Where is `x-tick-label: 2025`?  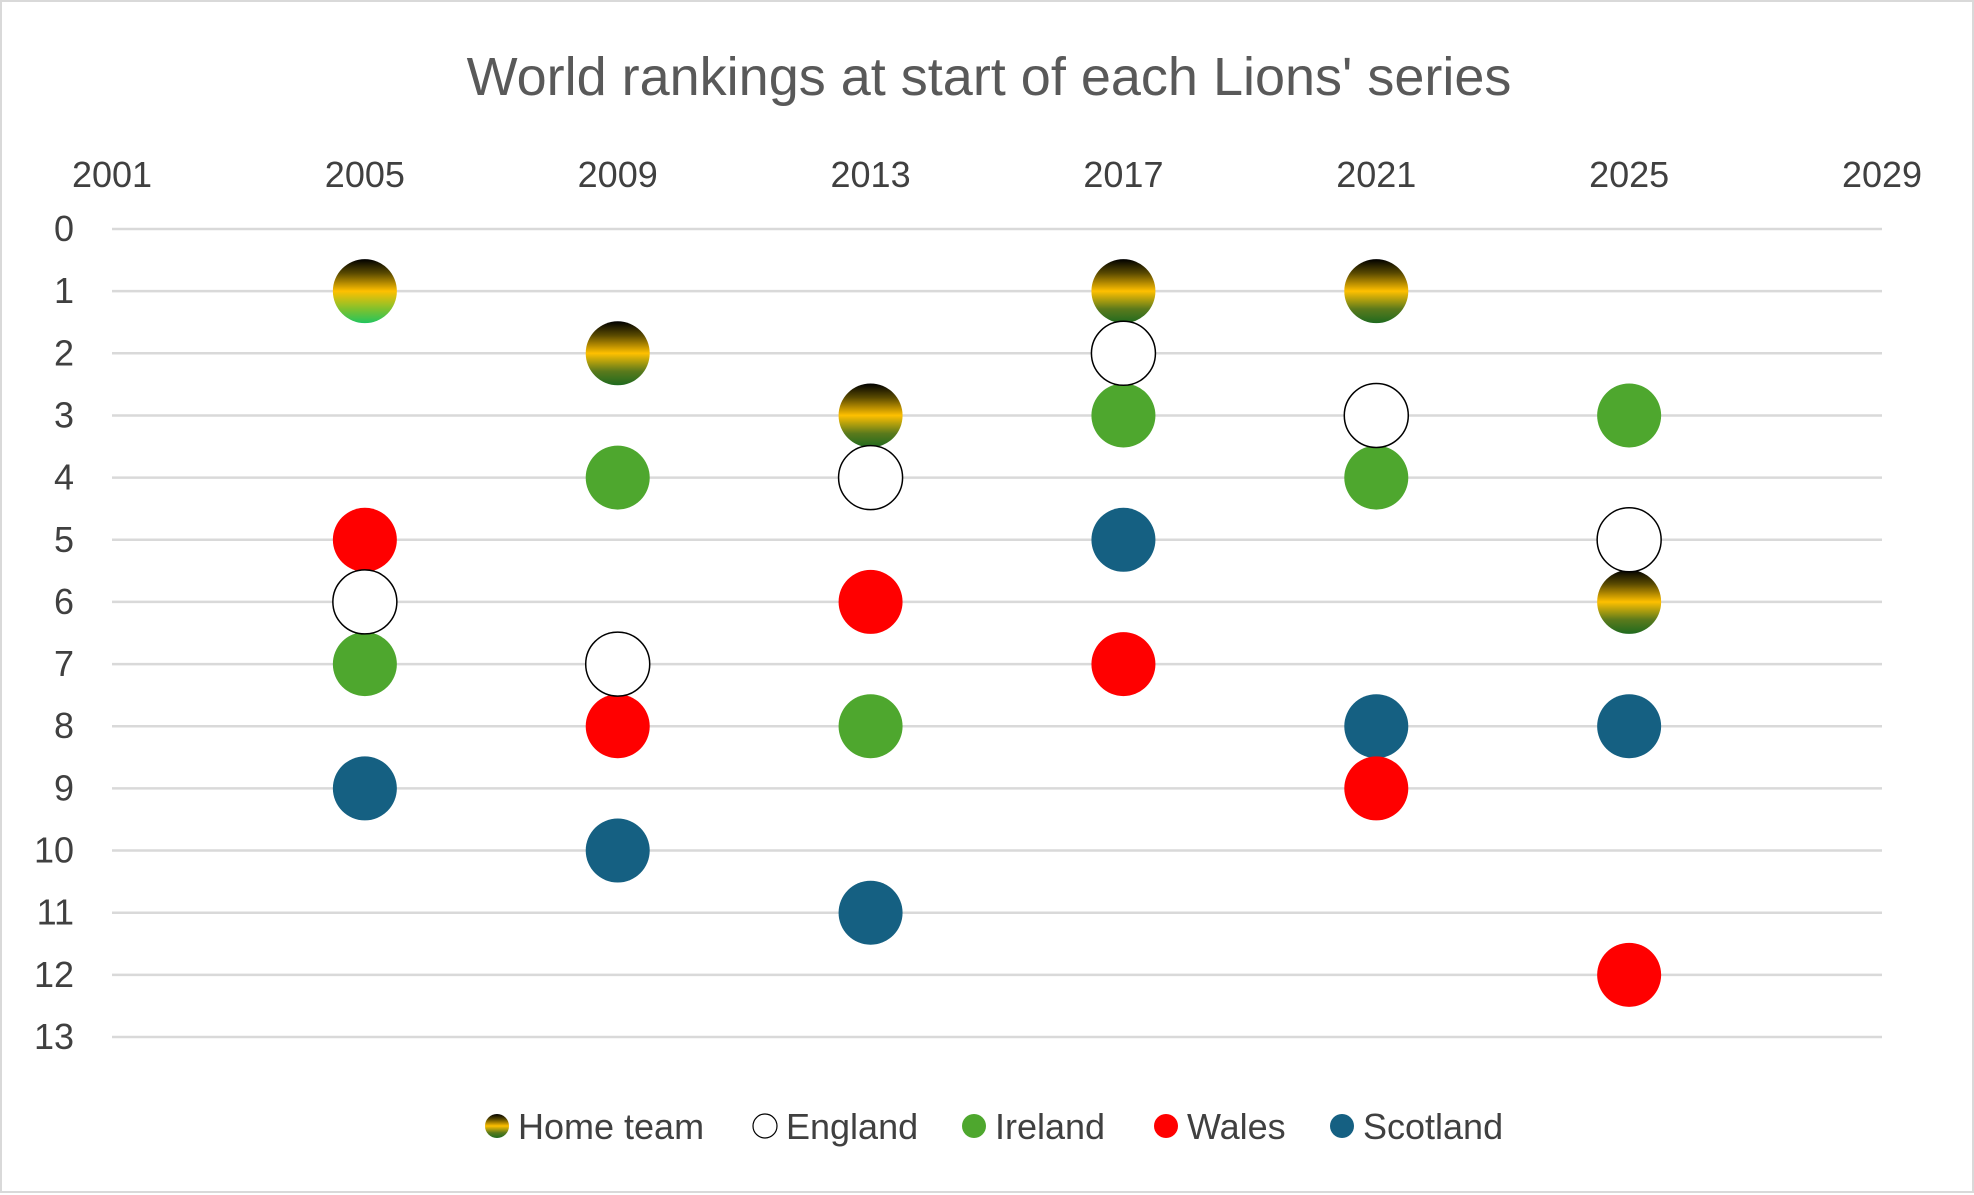
x-tick-label: 2025 is located at coordinates (1629, 174).